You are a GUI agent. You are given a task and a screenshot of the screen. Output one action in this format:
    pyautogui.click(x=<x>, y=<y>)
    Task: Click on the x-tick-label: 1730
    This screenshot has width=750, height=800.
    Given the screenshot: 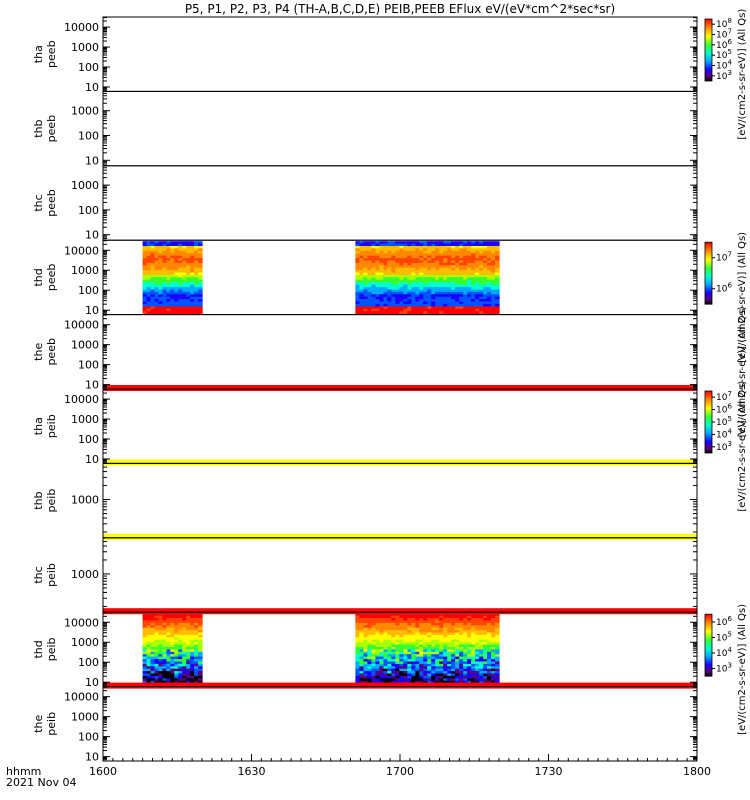 What is the action you would take?
    pyautogui.click(x=549, y=771)
    